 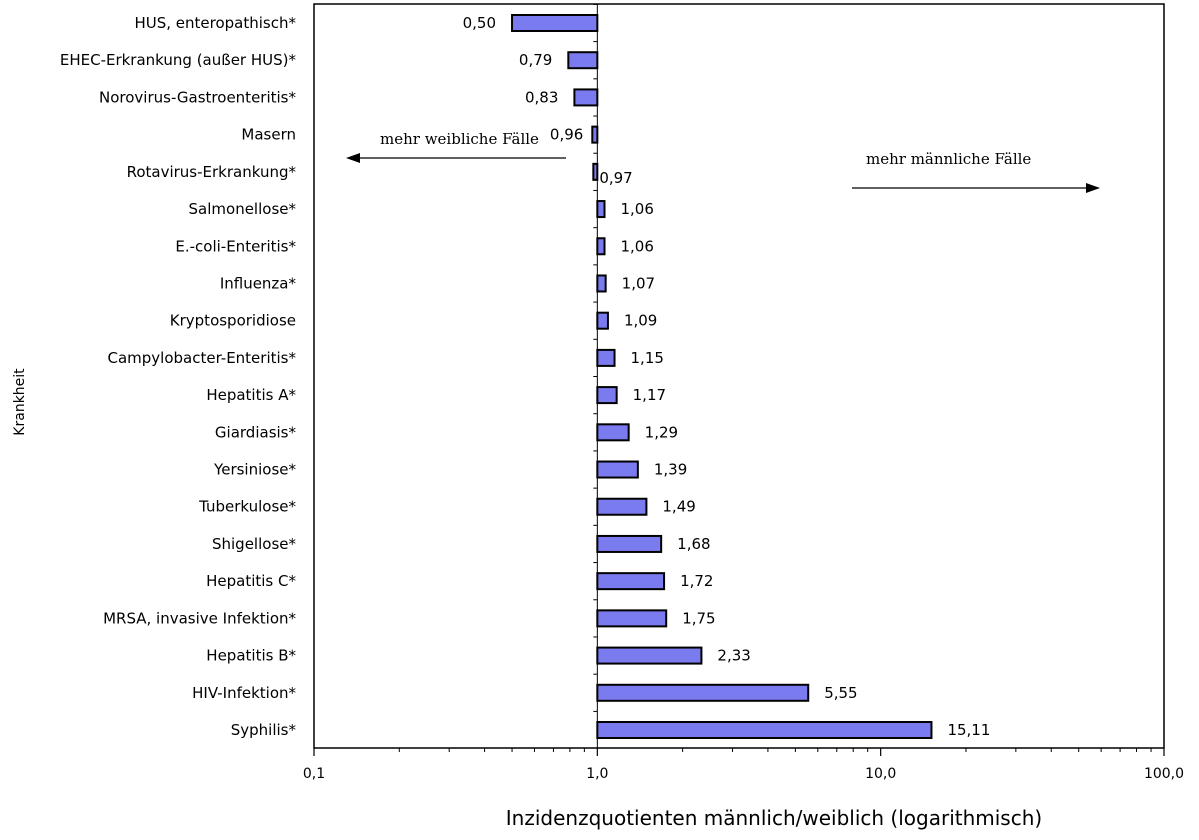 I want to click on value-label: 5,55, so click(x=840, y=693).